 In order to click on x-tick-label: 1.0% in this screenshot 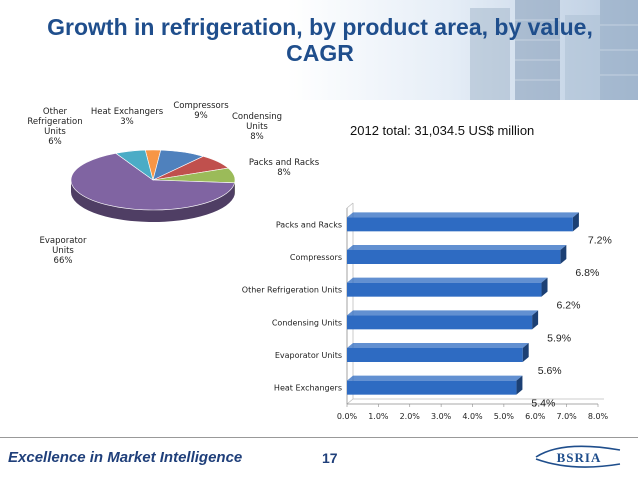, I will do `click(378, 416)`.